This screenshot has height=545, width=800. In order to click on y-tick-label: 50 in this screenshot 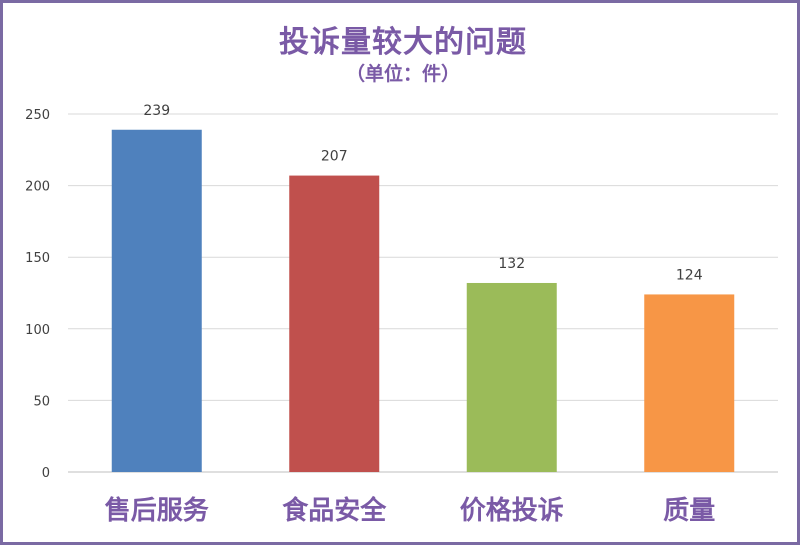, I will do `click(41, 401)`.